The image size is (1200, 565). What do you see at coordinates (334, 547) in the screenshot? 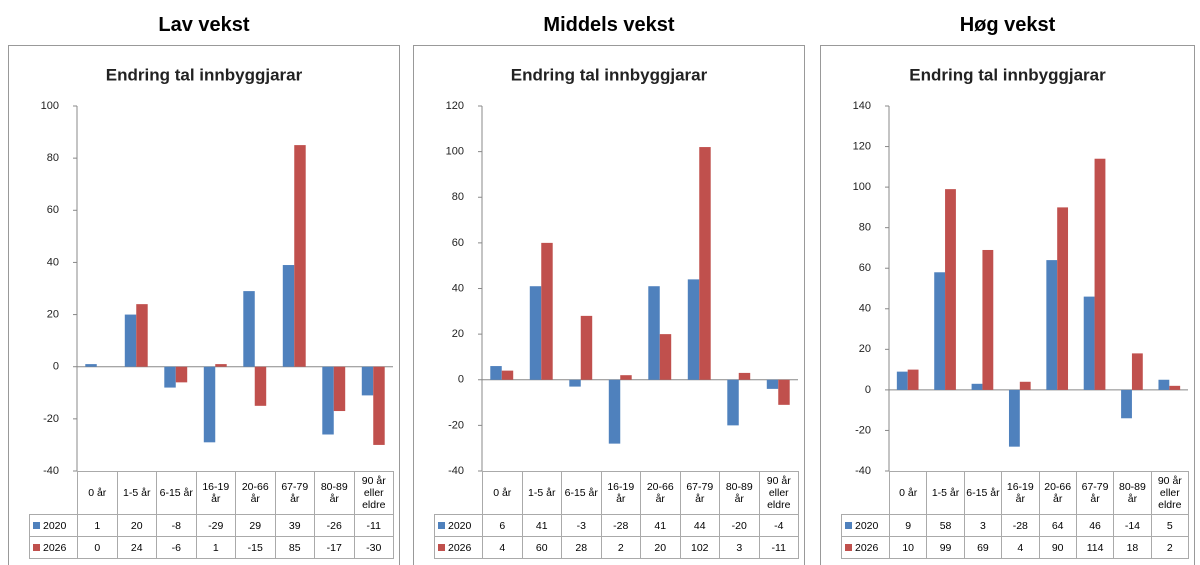
I see `value-cell: -17` at bounding box center [334, 547].